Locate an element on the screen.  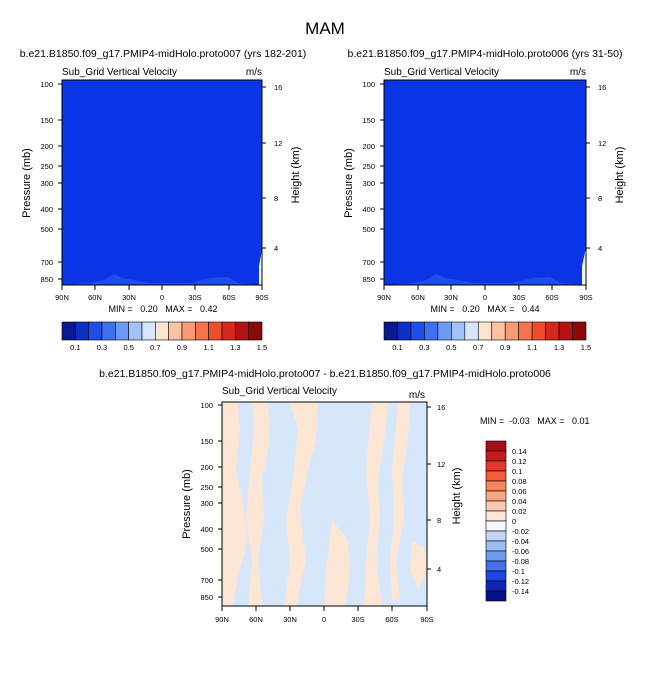
panel-3-units: m/s is located at coordinates (417, 395).